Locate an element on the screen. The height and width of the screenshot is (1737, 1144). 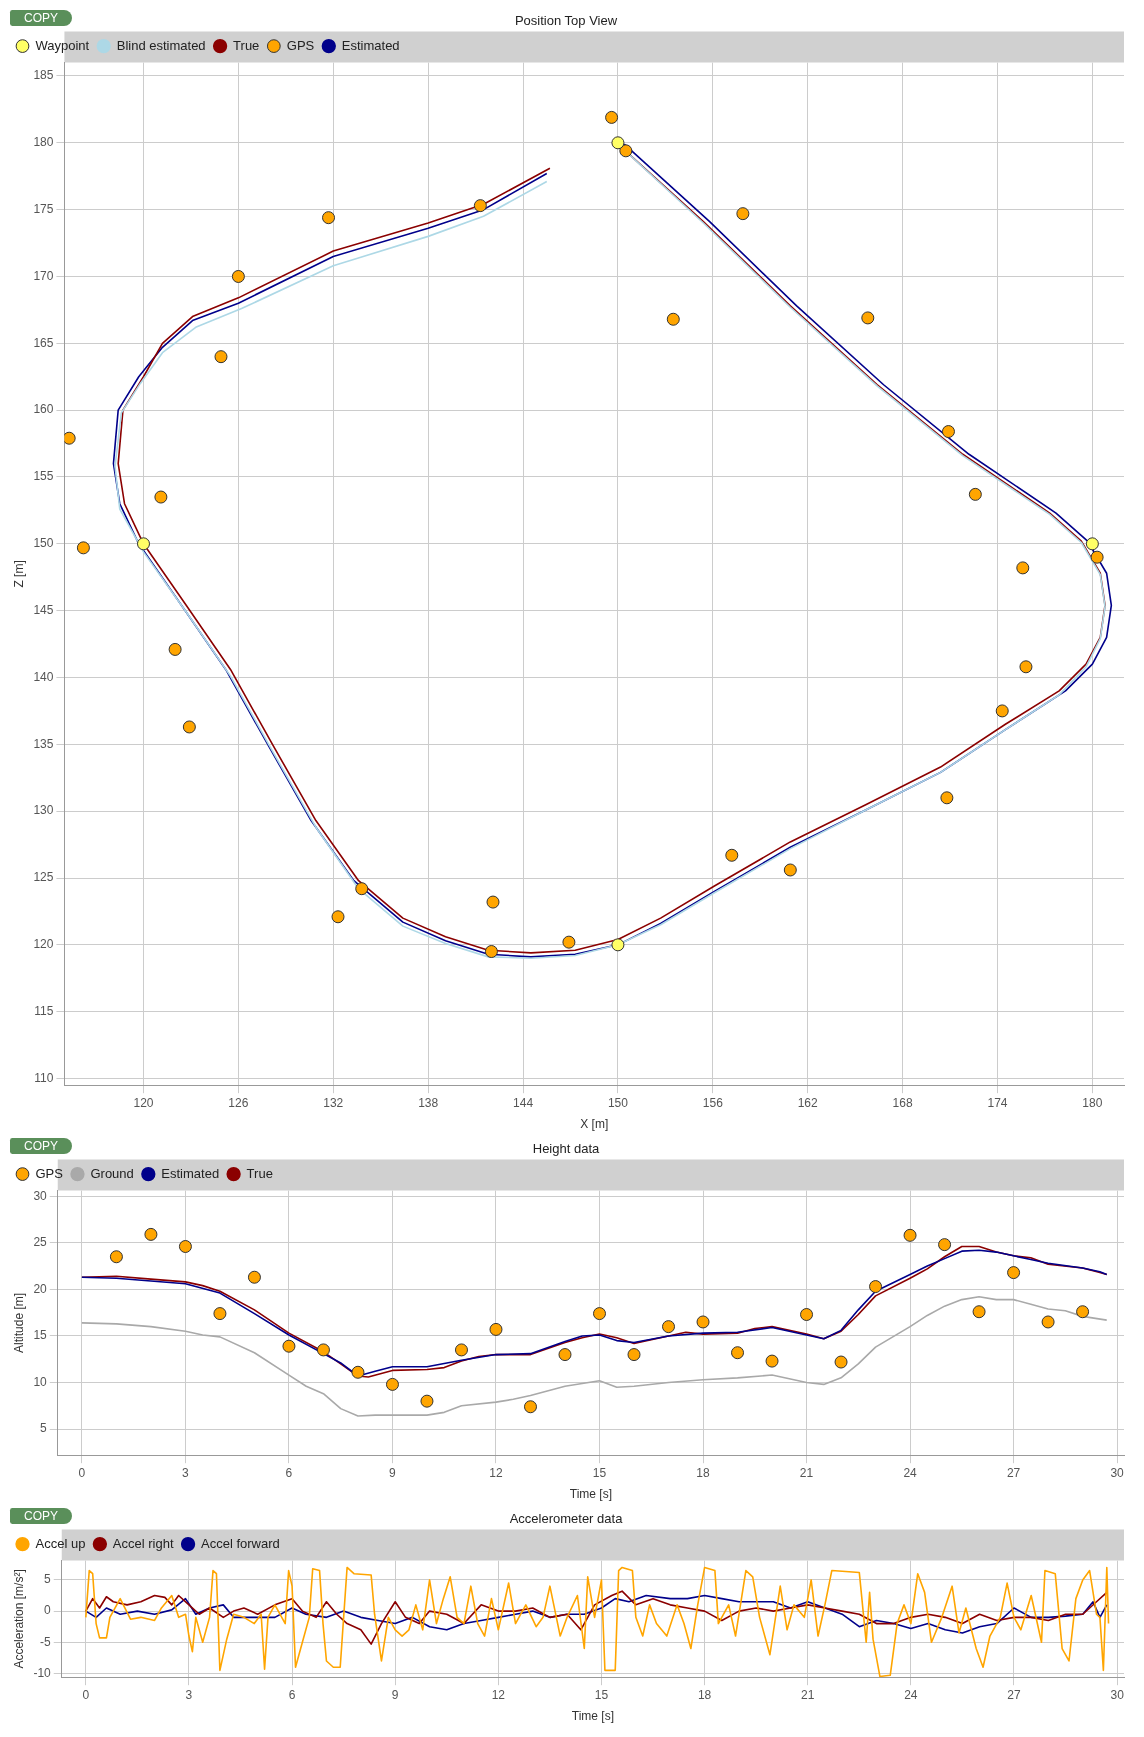
x-tick-label: 30 is located at coordinates (1117, 1694).